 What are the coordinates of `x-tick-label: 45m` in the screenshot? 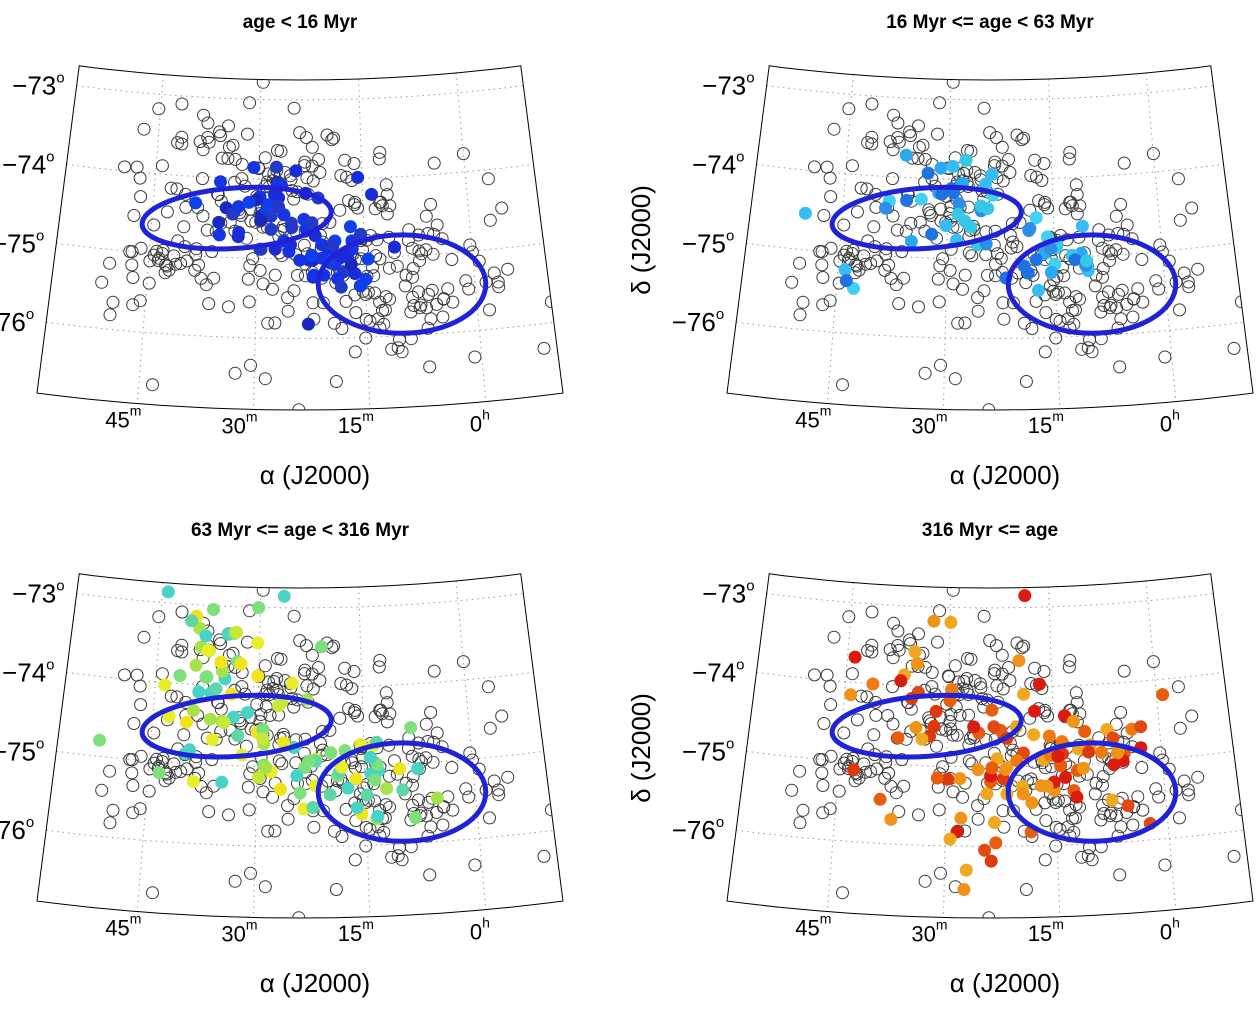 It's located at (123, 926).